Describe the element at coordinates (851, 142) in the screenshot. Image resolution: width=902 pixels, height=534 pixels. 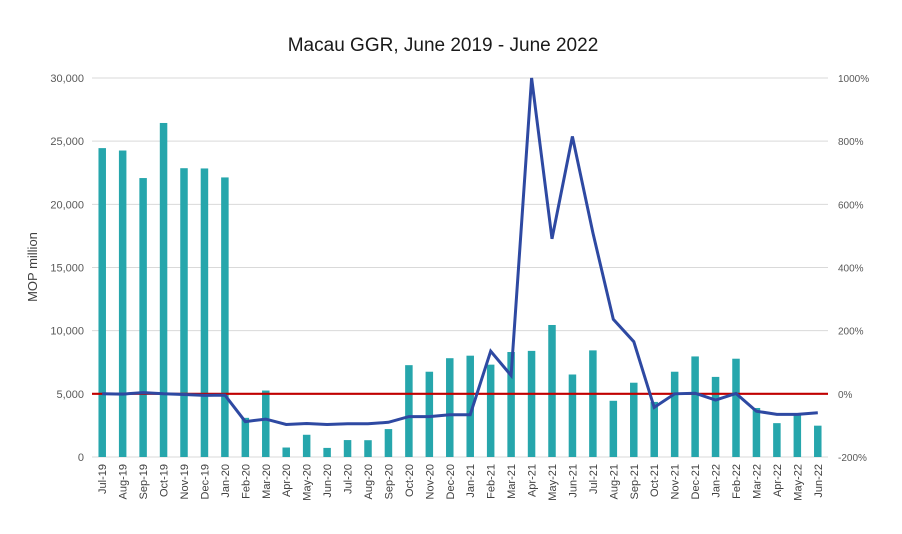
I see `y2-tick-label: 800%` at that location.